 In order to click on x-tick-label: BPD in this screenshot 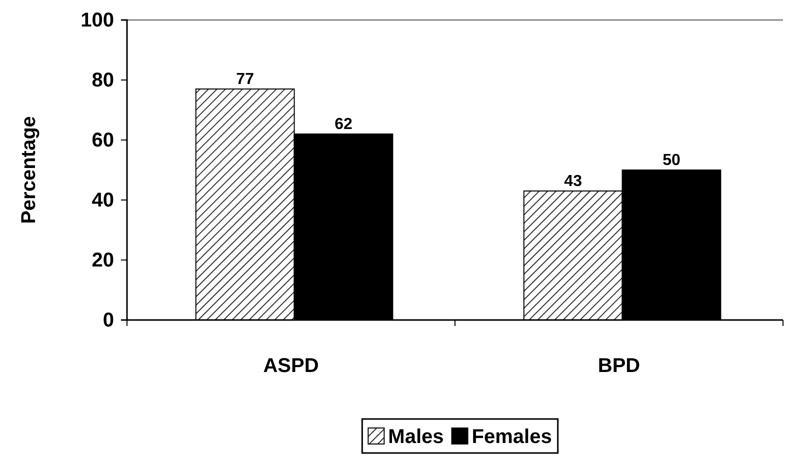, I will do `click(619, 366)`.